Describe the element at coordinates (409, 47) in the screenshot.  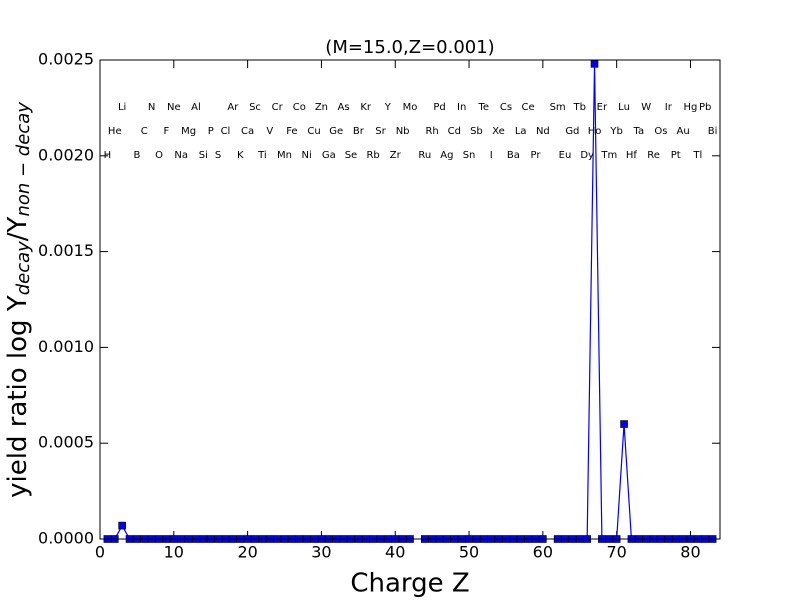
I see `chart-title: (M=15.0,Z=0.001)` at that location.